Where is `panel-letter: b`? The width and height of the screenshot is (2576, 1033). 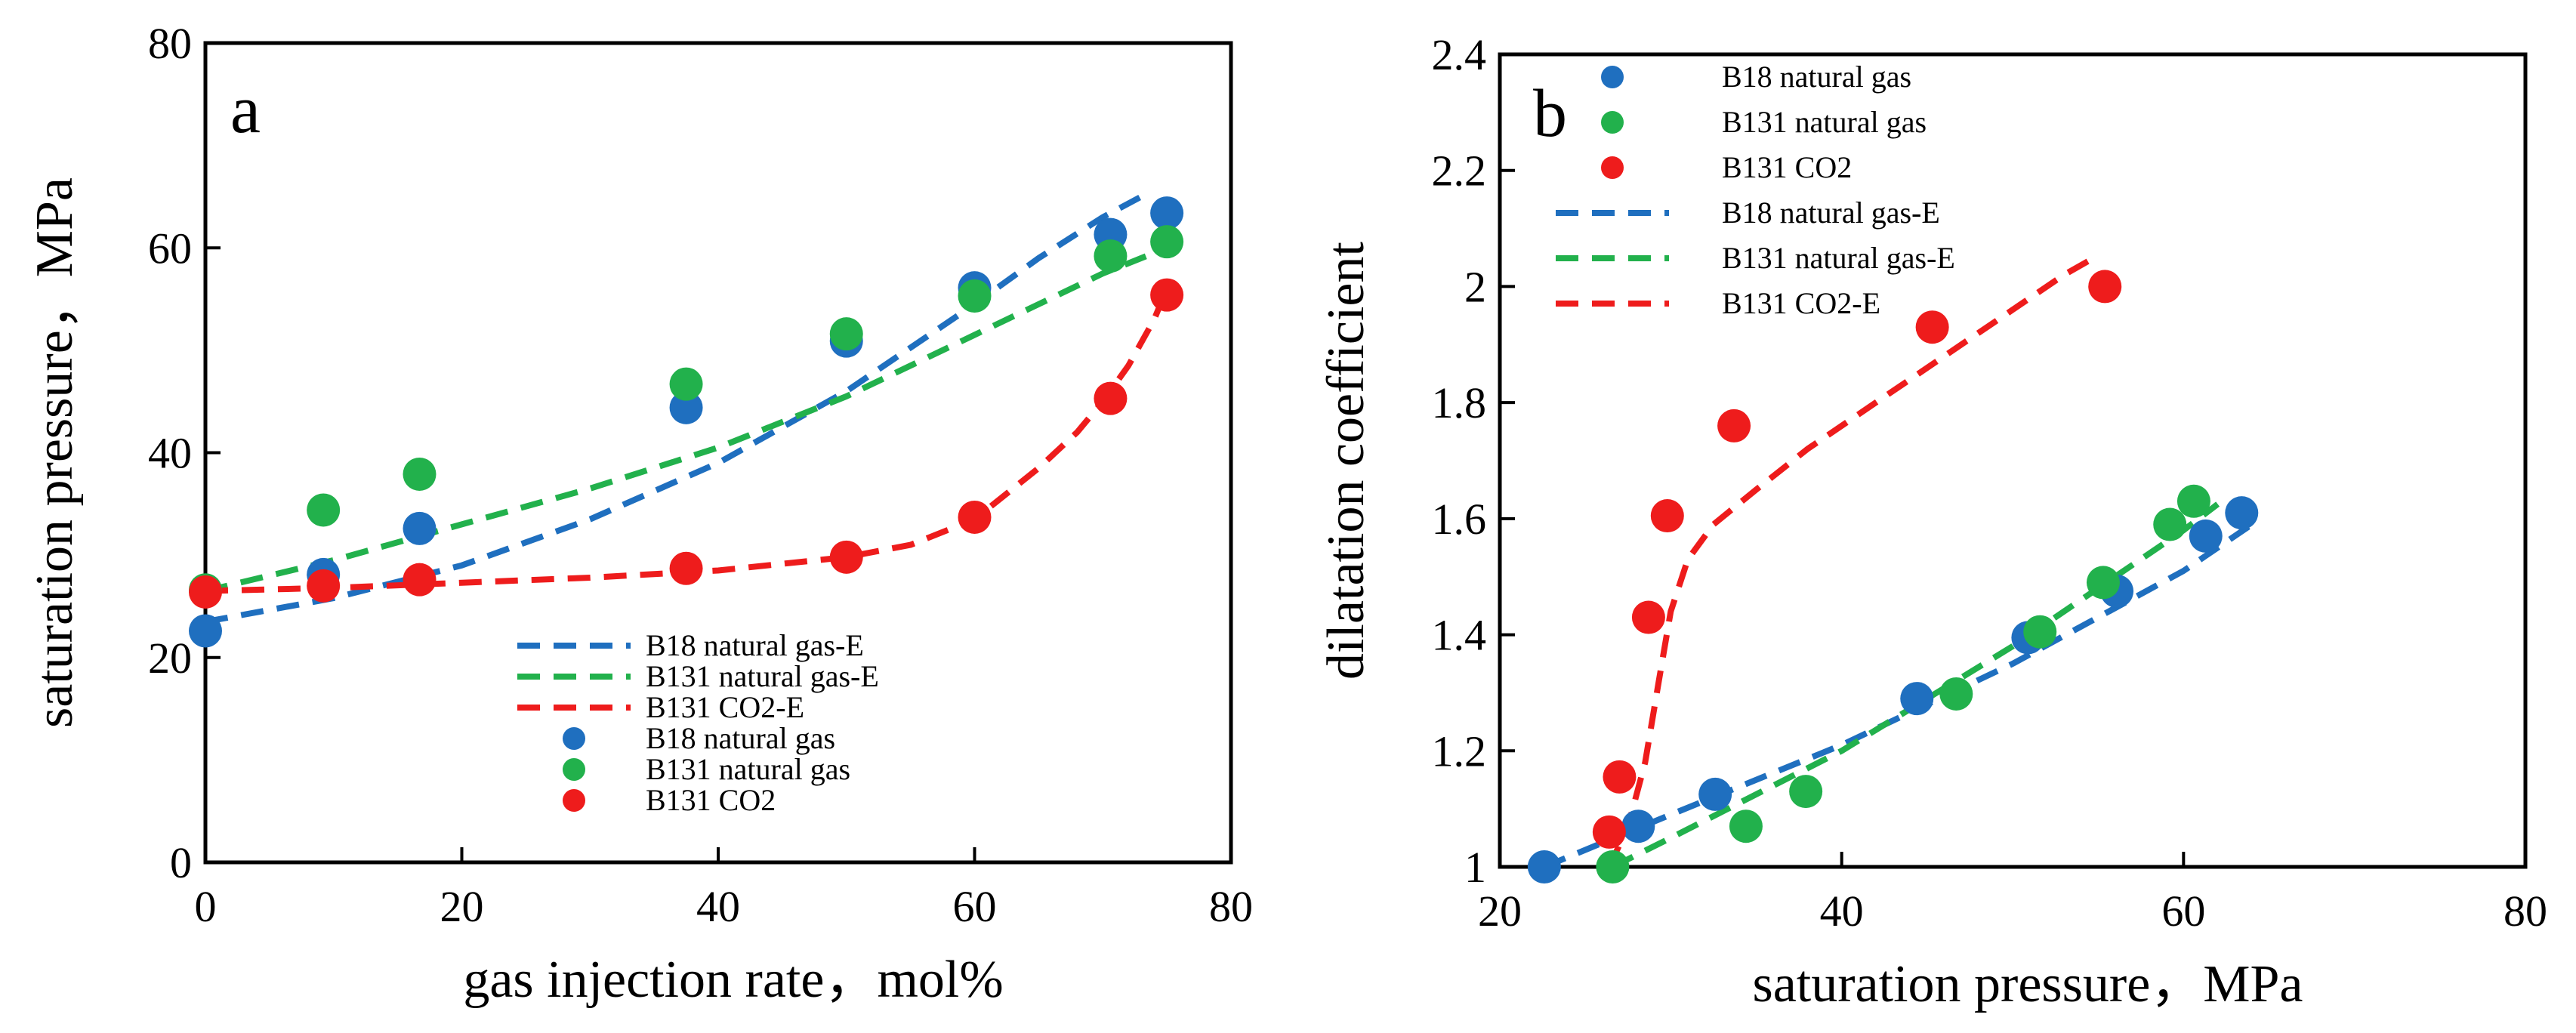 panel-letter: b is located at coordinates (1550, 114).